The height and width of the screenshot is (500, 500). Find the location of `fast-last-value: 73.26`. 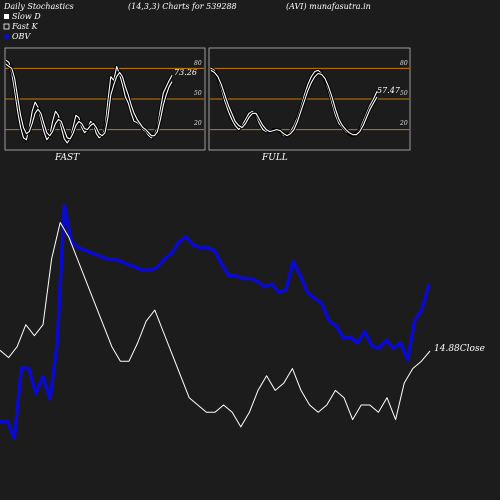

fast-last-value: 73.26 is located at coordinates (185, 72).